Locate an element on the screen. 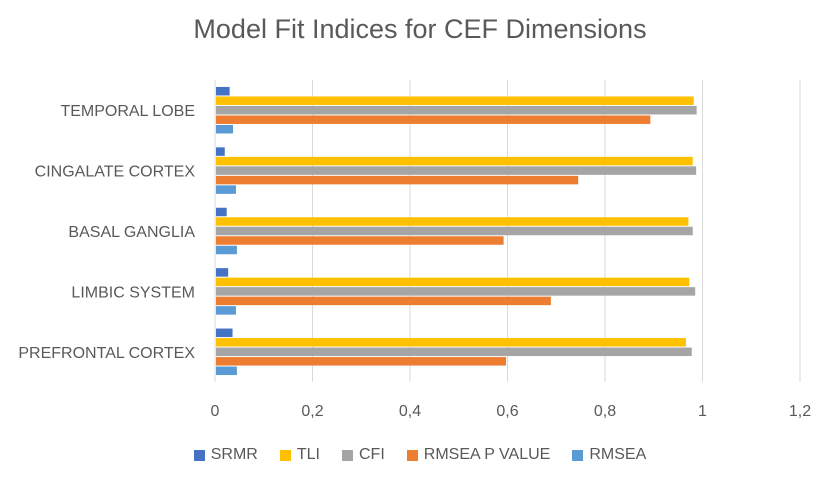 The image size is (840, 482). legend-item: RMSEA P VALUE is located at coordinates (478, 455).